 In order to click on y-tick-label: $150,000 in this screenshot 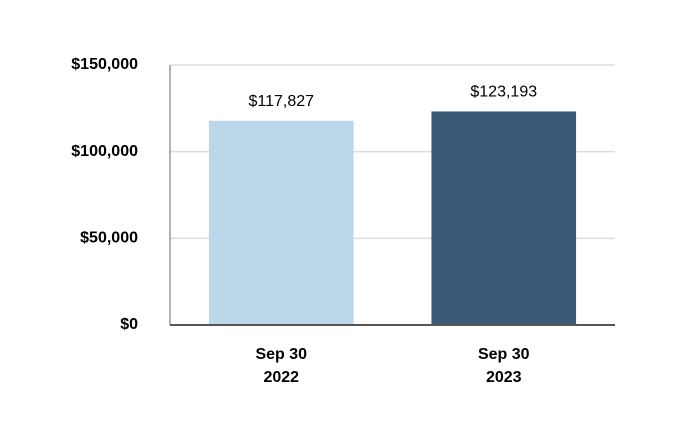, I will do `click(104, 64)`.